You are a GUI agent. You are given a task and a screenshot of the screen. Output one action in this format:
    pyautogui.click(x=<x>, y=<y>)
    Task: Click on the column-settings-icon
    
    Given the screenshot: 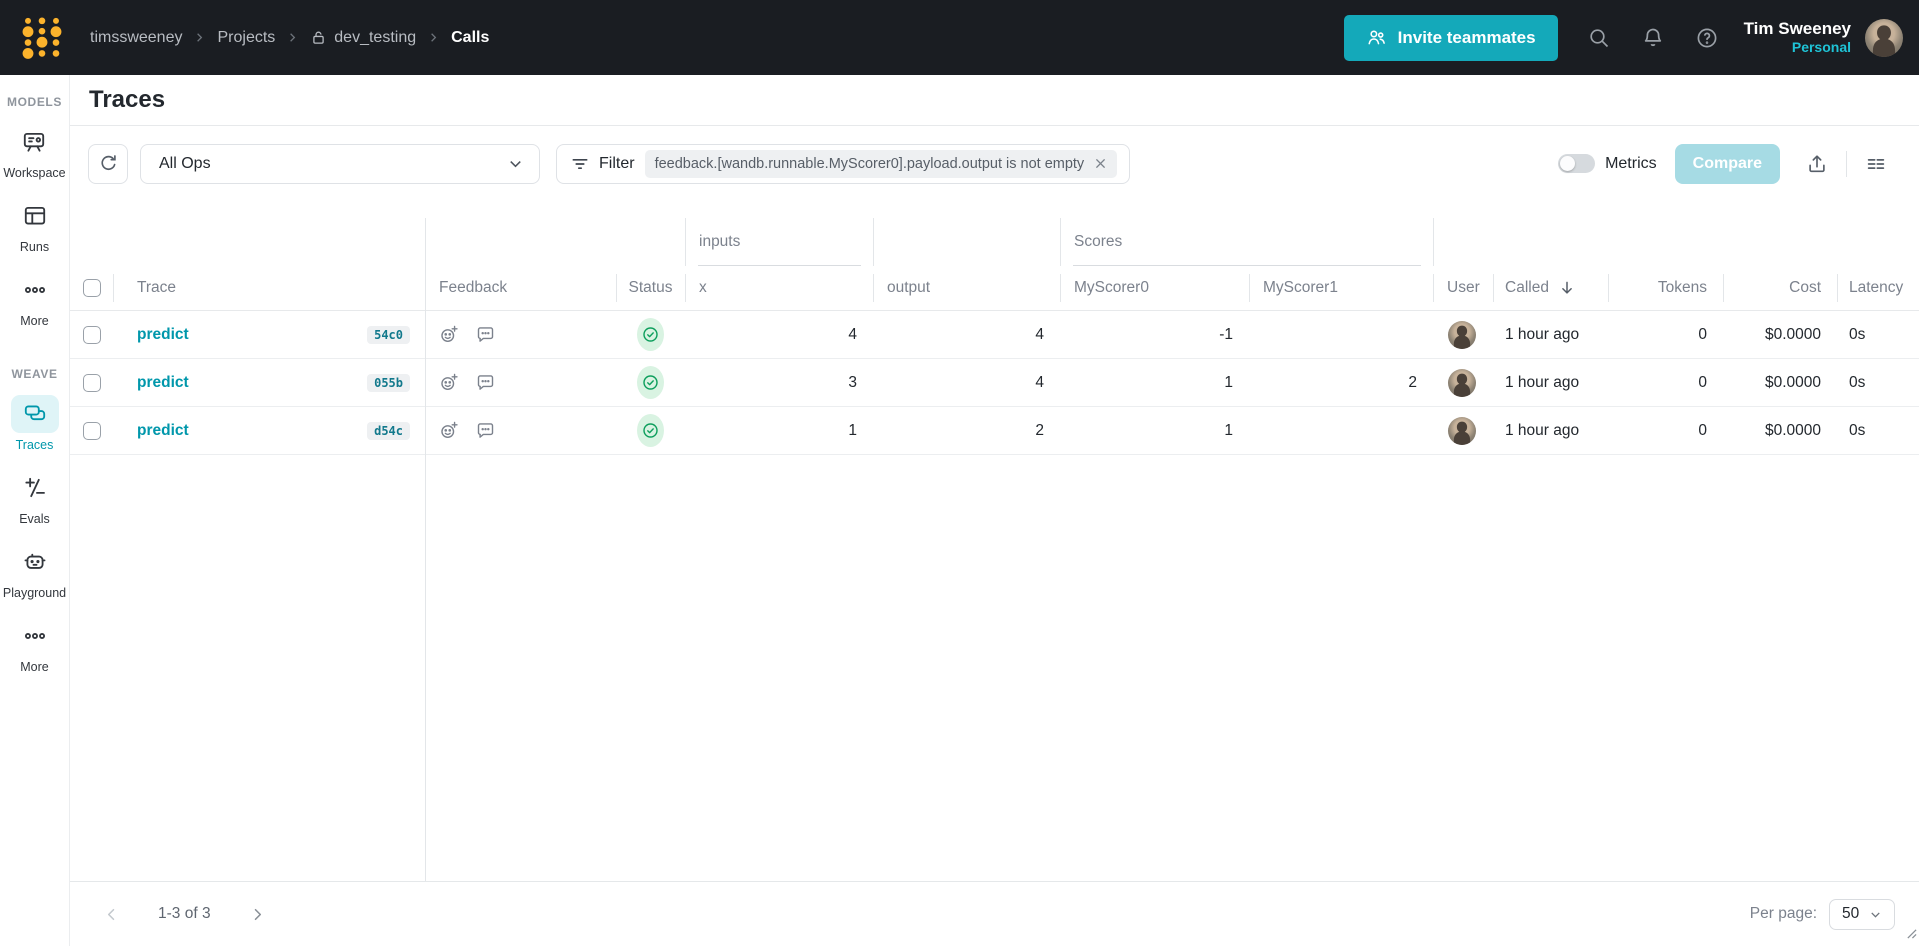 What is the action you would take?
    pyautogui.click(x=1876, y=164)
    